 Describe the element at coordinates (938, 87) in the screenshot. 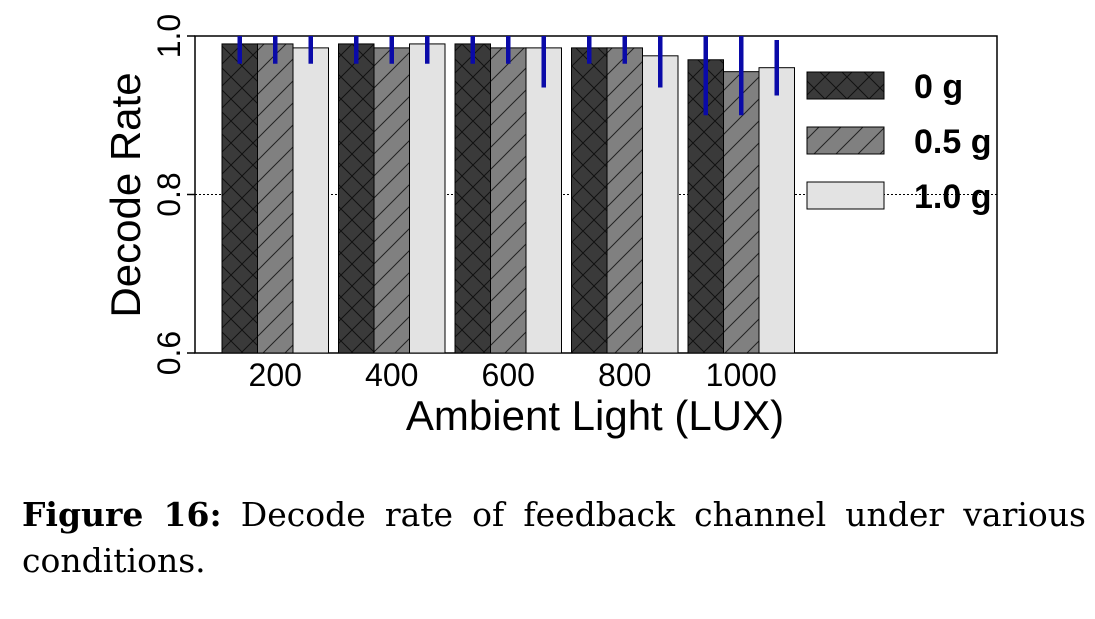

I see `legend-label: 0 g` at that location.